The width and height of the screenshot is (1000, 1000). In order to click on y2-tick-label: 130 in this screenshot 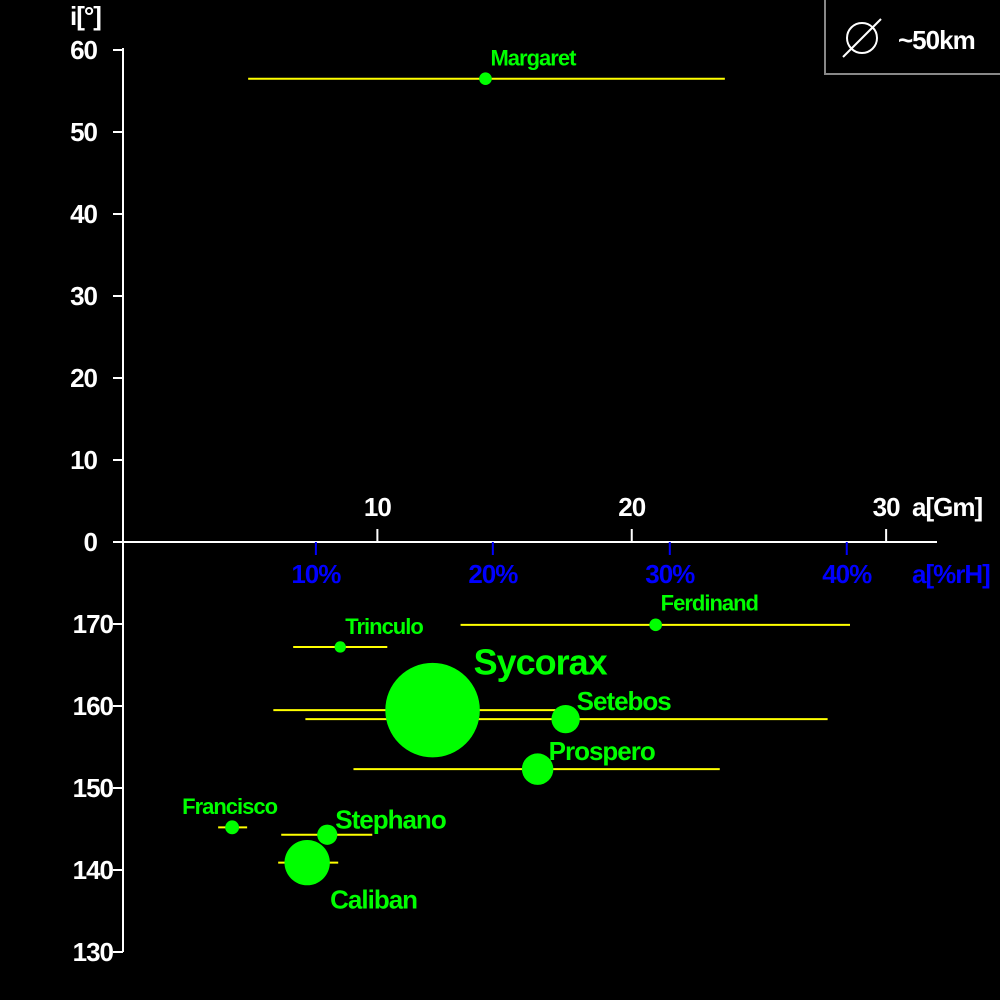, I will do `click(93, 952)`.